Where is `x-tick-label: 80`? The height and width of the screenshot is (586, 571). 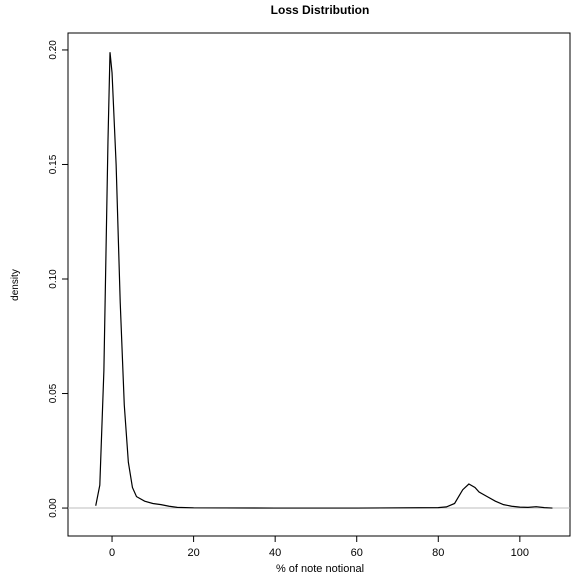 x-tick-label: 80 is located at coordinates (438, 553).